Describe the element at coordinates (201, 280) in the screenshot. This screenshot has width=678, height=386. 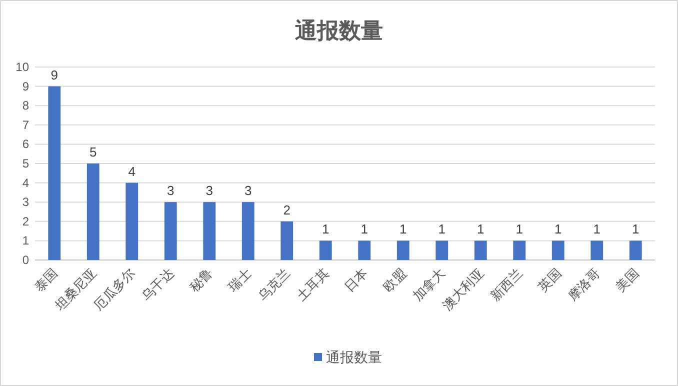
I see `x-tick-label: 秘鲁` at that location.